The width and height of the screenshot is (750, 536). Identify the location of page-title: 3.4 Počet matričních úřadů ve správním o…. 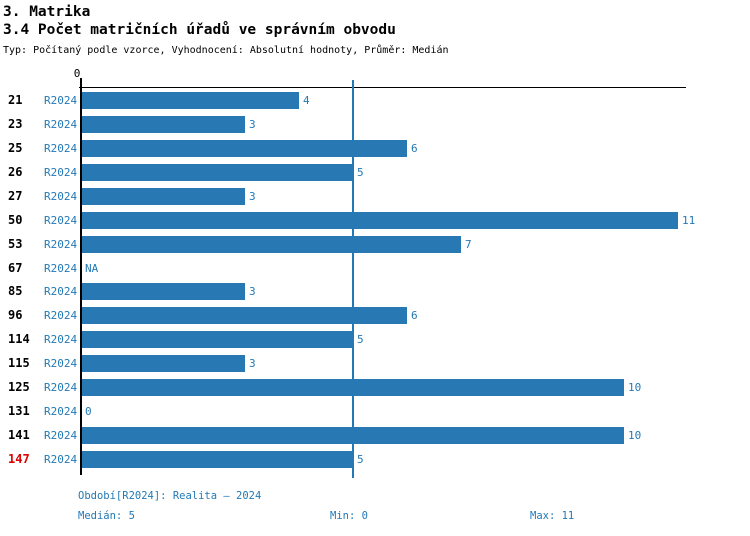
(199, 30).